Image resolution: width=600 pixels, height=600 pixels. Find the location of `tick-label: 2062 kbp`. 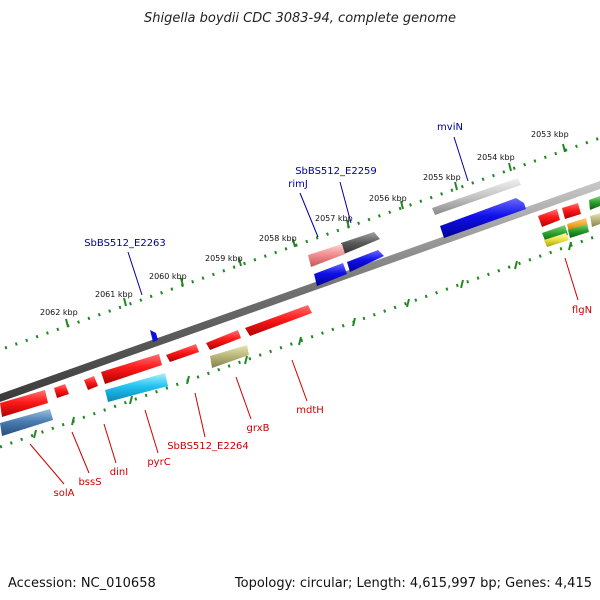

tick-label: 2062 kbp is located at coordinates (59, 312).